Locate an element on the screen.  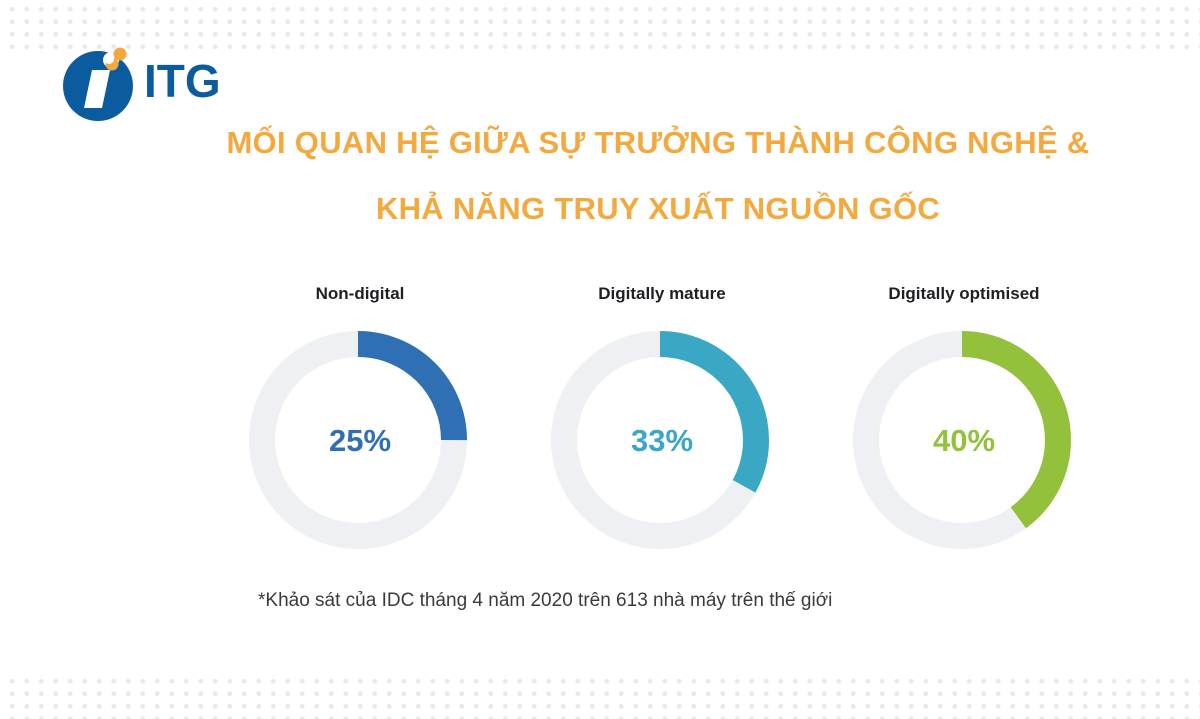
donut-chart-non-digital: Non-digital 25% is located at coordinates (360, 418).